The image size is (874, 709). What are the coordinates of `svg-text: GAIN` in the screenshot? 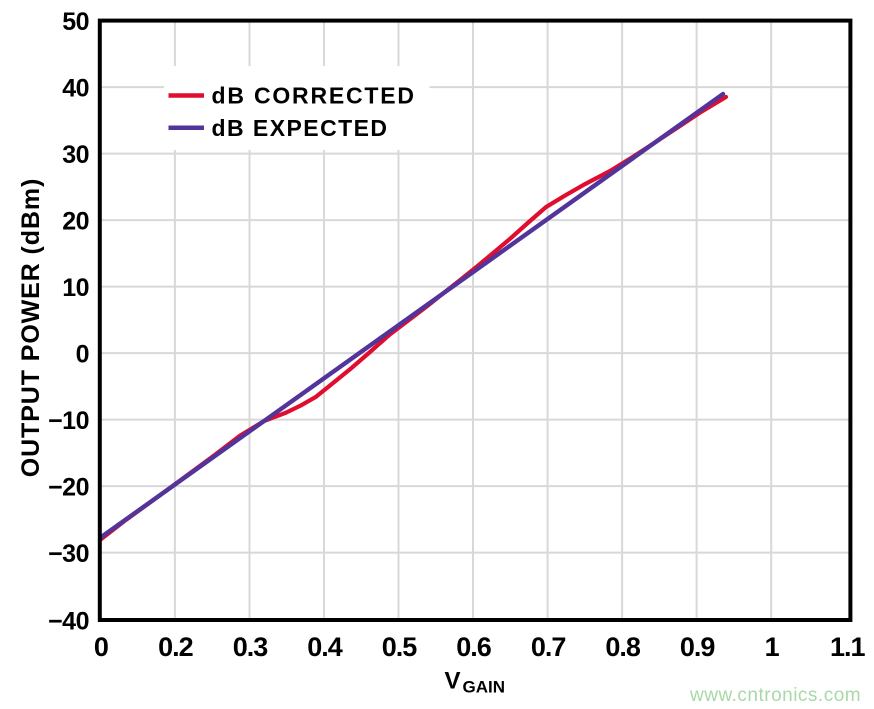 It's located at (484, 687).